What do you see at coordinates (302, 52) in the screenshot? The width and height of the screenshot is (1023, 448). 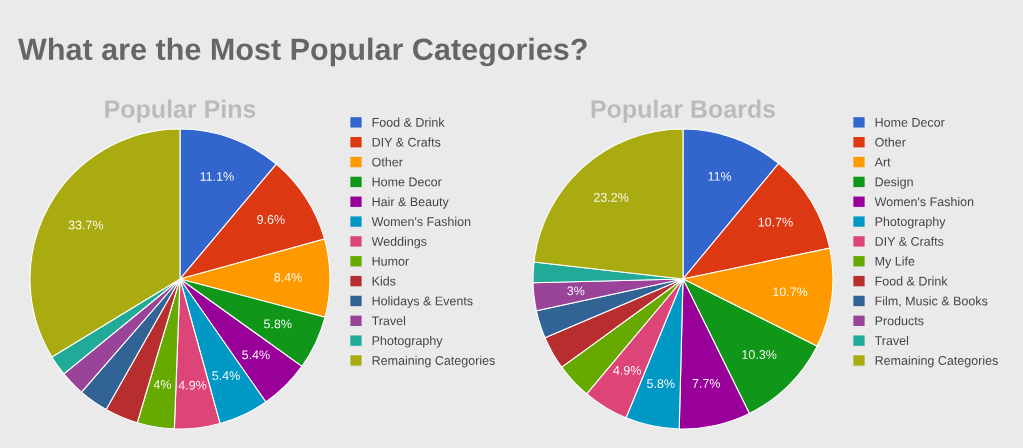 I see `text: What are the Most Popular Categories?` at bounding box center [302, 52].